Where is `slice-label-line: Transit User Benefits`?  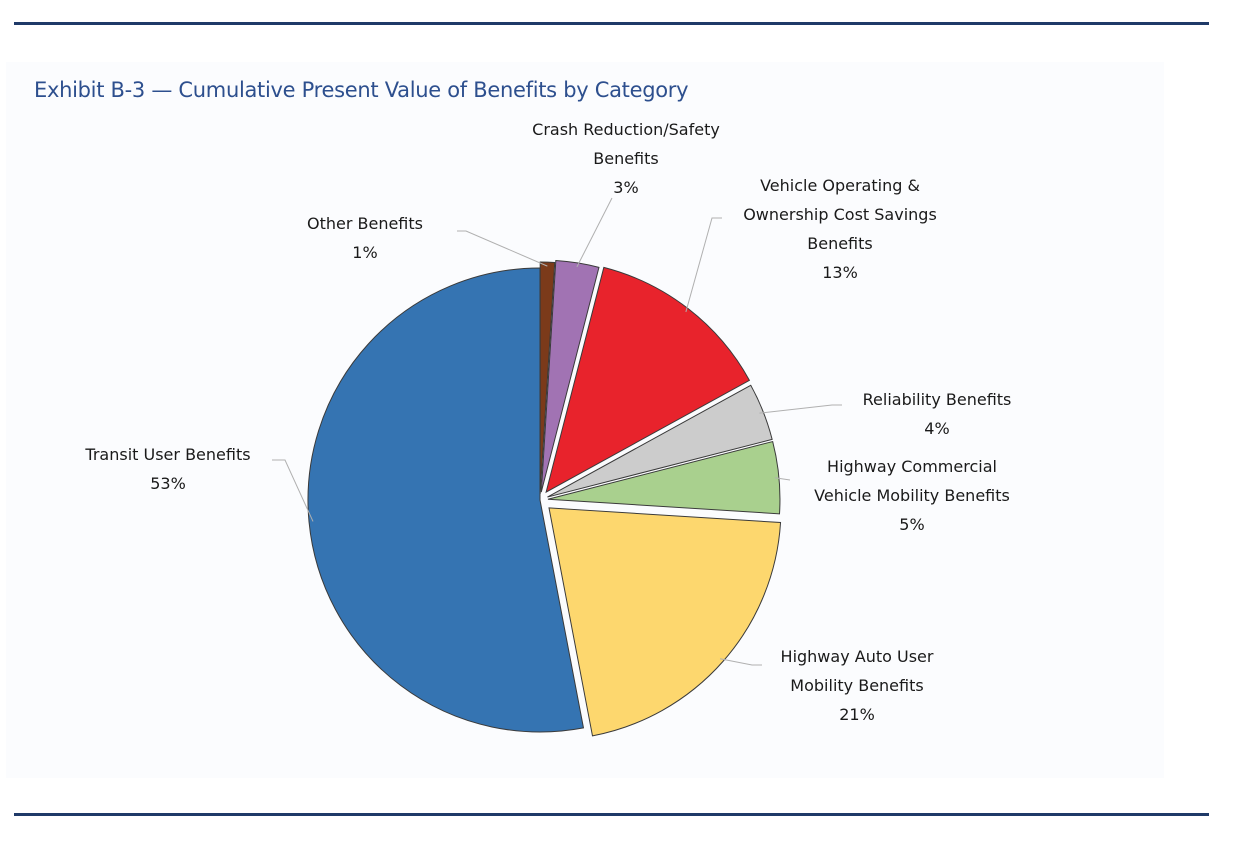 slice-label-line: Transit User Benefits is located at coordinates (167, 454).